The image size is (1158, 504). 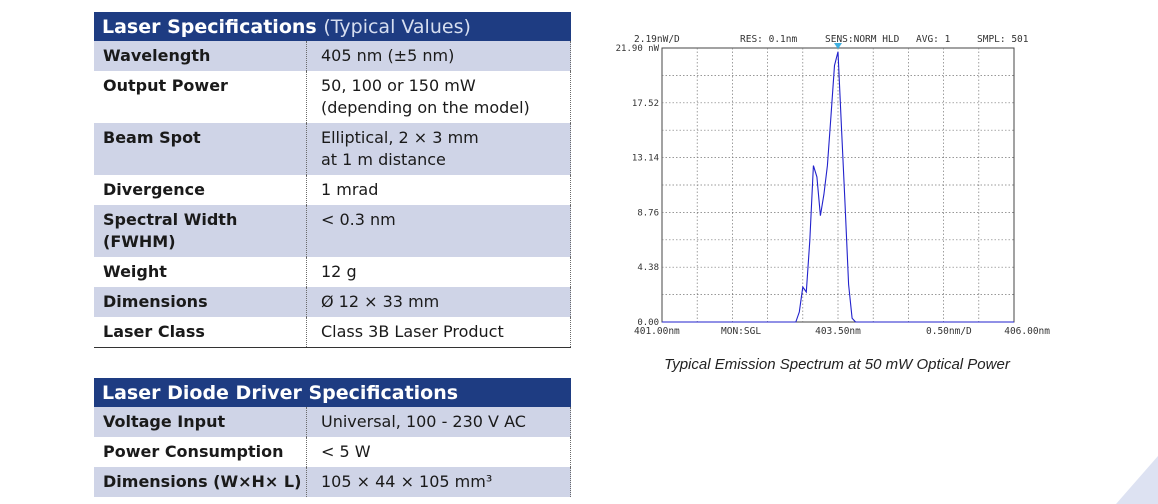 What do you see at coordinates (346, 451) in the screenshot?
I see `spec-value-line: < 5 W` at bounding box center [346, 451].